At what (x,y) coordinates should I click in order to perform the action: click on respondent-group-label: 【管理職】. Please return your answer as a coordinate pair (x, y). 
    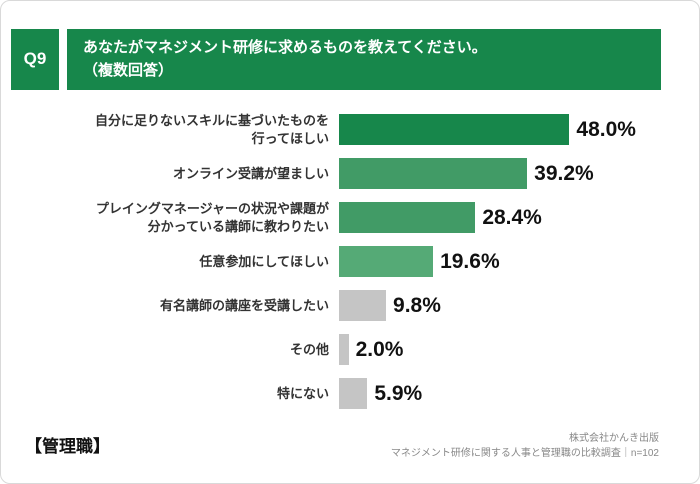
    Looking at the image, I should click on (67, 446).